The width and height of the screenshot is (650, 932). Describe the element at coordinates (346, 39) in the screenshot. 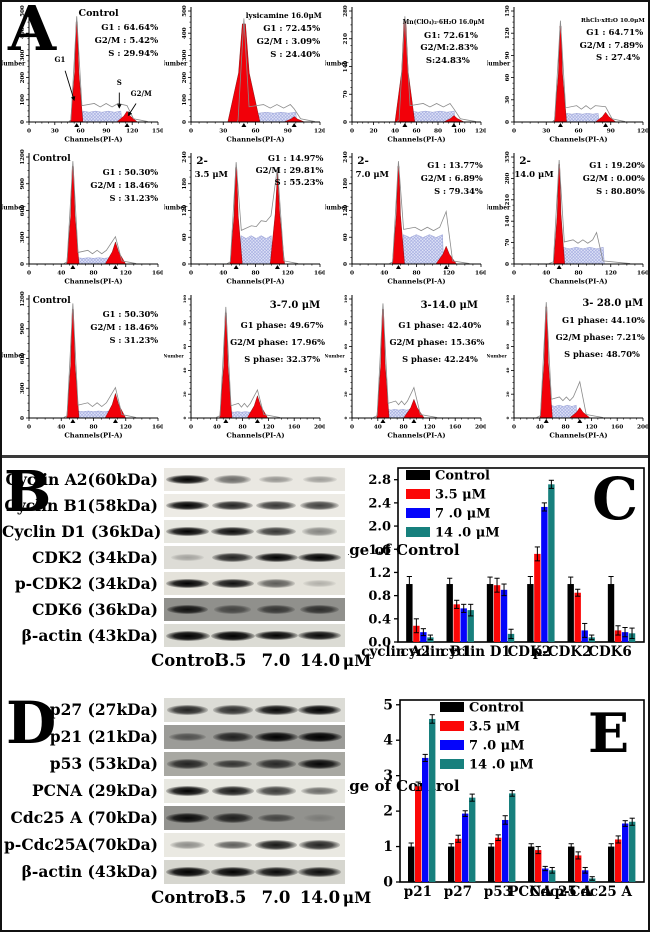

I see `svg-text: 210` at that location.